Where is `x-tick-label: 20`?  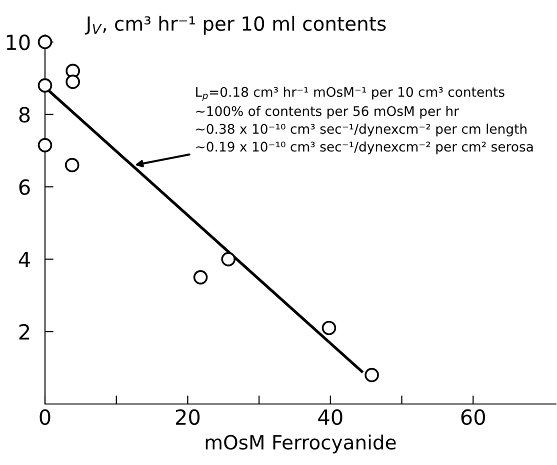 x-tick-label: 20 is located at coordinates (188, 417).